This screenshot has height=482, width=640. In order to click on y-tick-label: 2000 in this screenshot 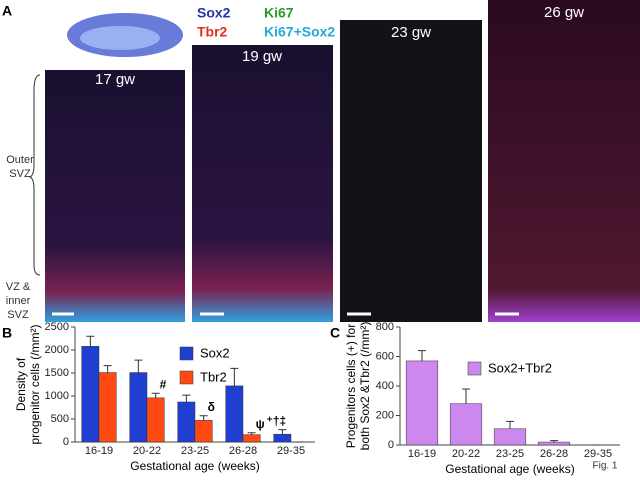, I will do `click(57, 350)`.